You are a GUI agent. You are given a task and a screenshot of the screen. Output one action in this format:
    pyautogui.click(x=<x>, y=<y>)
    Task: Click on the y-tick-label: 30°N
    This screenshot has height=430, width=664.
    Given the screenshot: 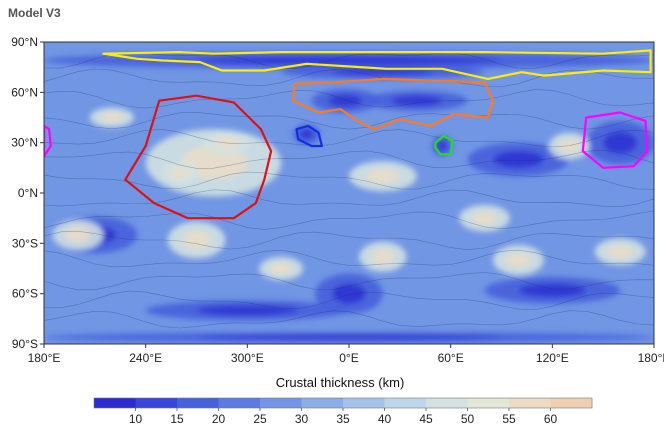 What is the action you would take?
    pyautogui.click(x=24, y=143)
    